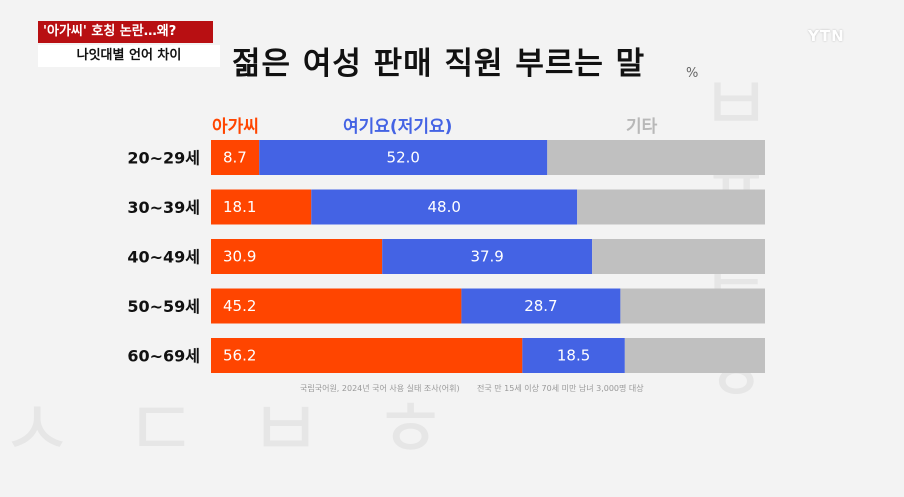 Image resolution: width=904 pixels, height=497 pixels. I want to click on category-label: 20~29세, so click(163, 158).